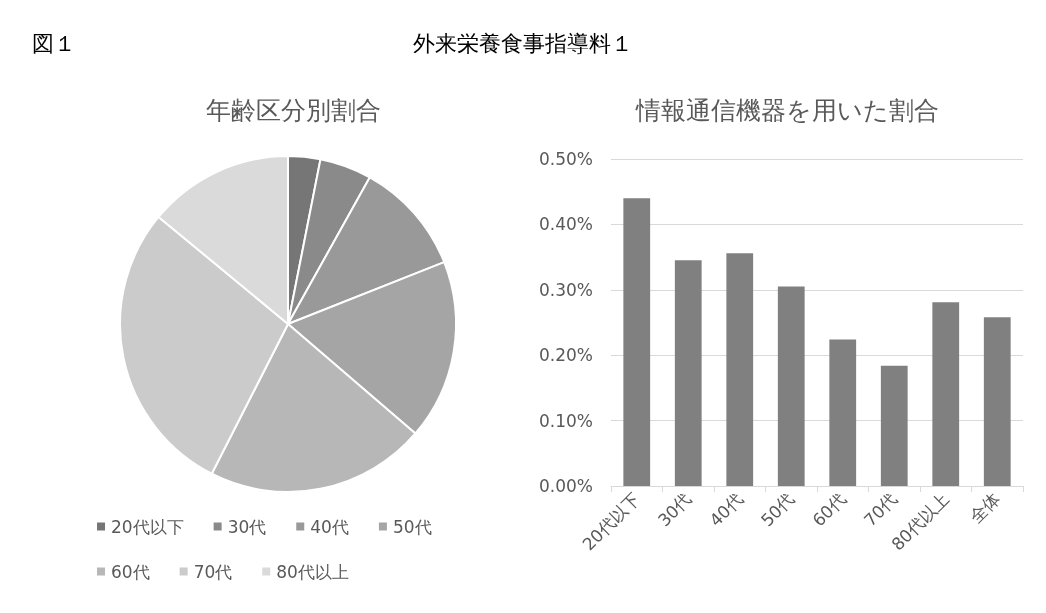 Image resolution: width=1046 pixels, height=613 pixels. What do you see at coordinates (213, 571) in the screenshot?
I see `legend-label: 70代` at bounding box center [213, 571].